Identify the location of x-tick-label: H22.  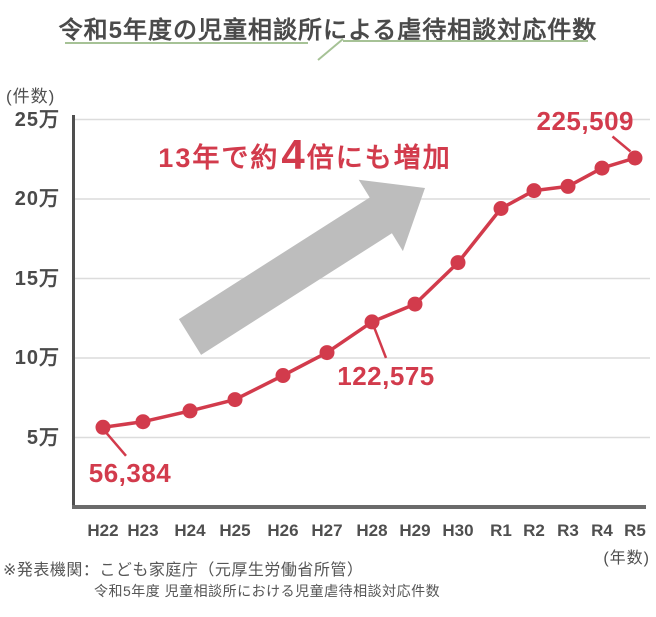
(103, 530).